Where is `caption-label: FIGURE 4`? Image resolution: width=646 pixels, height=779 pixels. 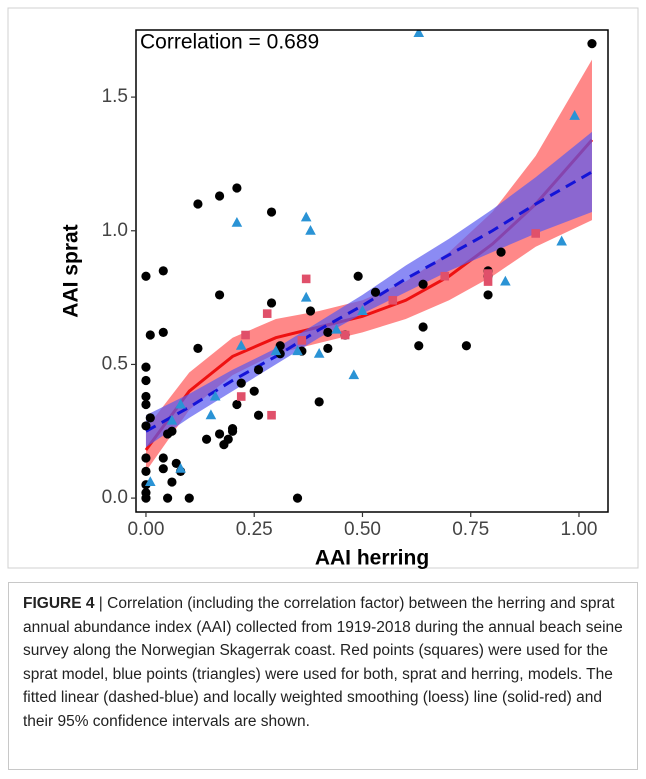 caption-label: FIGURE 4 is located at coordinates (59, 603).